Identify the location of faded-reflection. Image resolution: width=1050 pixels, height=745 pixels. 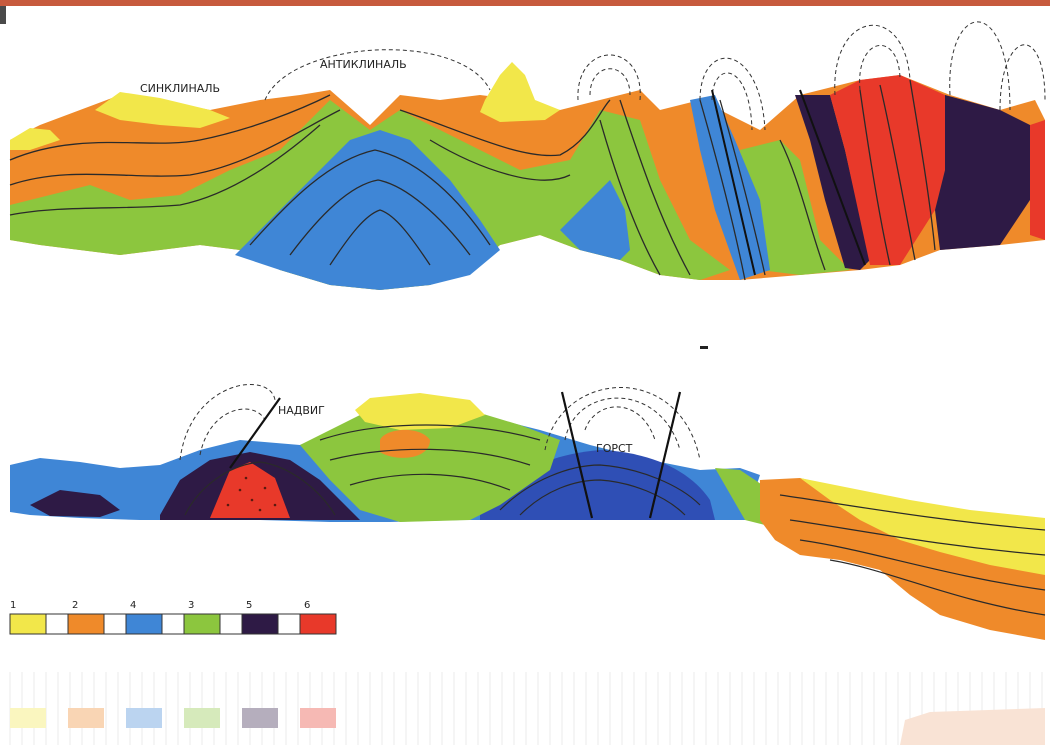
(527, 708).